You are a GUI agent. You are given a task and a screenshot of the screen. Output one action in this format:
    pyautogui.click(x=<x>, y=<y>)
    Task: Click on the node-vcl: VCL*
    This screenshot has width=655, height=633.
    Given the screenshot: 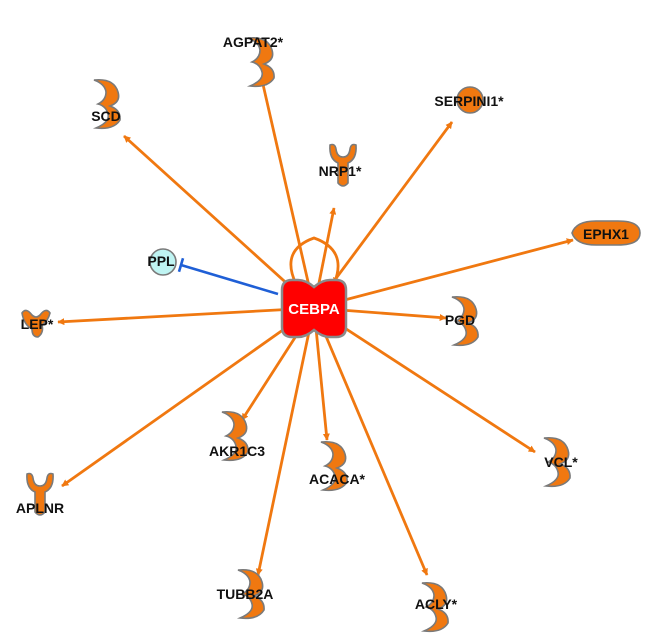 What is the action you would take?
    pyautogui.click(x=560, y=462)
    